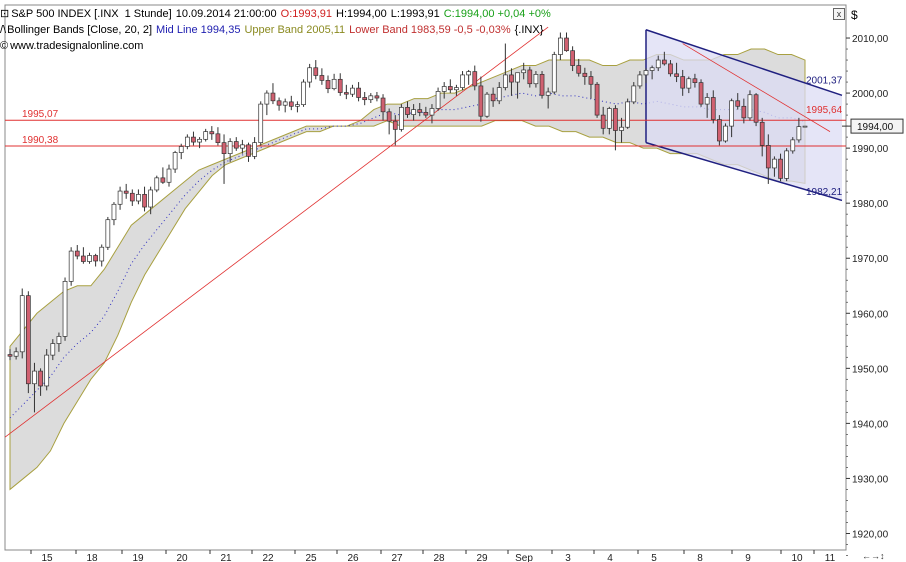  Describe the element at coordinates (65, 14) in the screenshot. I see `symbol-name: S&P 500 INDEX [.INX` at that location.